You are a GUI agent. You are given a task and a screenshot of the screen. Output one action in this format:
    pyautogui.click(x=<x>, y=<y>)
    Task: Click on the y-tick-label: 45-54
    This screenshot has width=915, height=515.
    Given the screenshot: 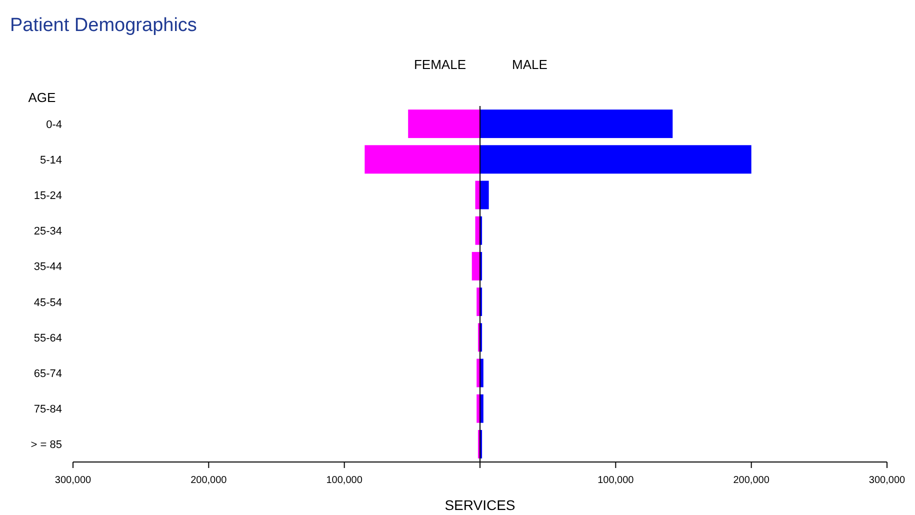 What is the action you would take?
    pyautogui.click(x=48, y=302)
    